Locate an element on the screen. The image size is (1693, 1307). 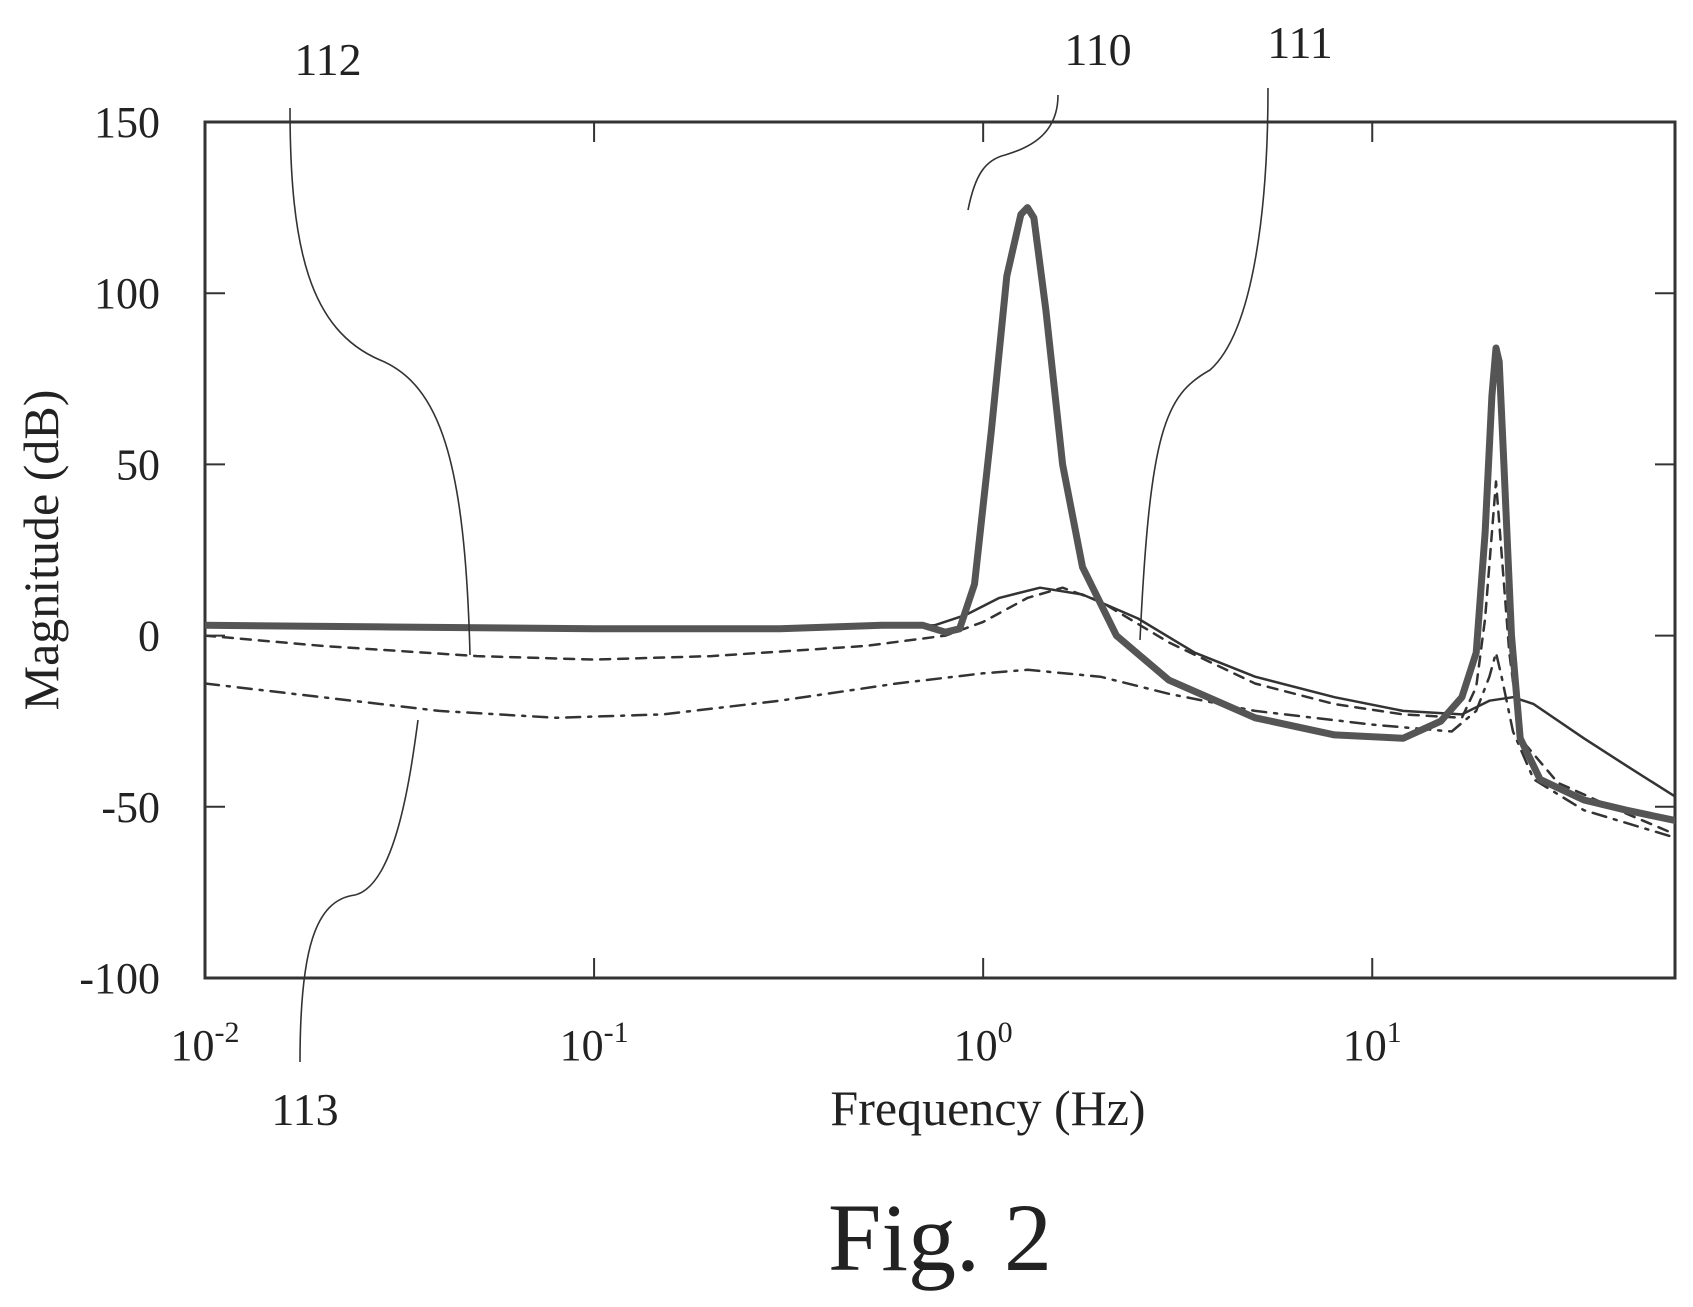
reference-label-113: 113 is located at coordinates (304, 1109).